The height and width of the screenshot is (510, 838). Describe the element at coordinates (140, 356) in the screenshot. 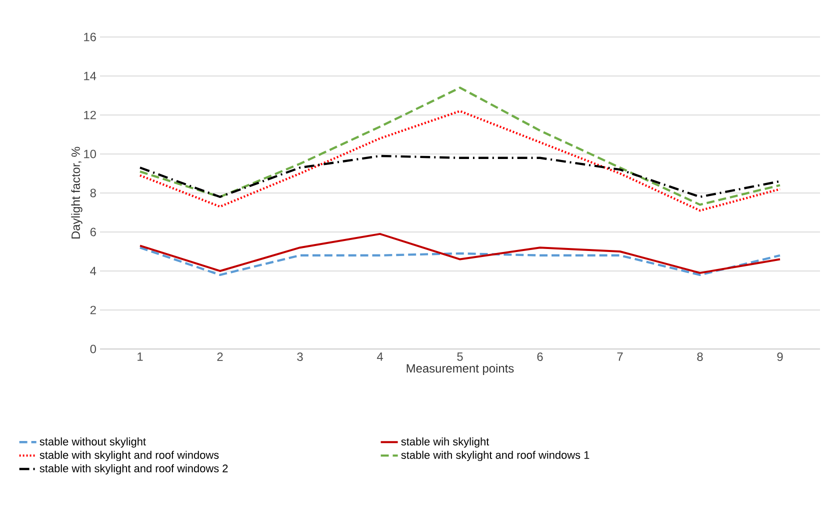

I see `x-tick-label: 1` at that location.